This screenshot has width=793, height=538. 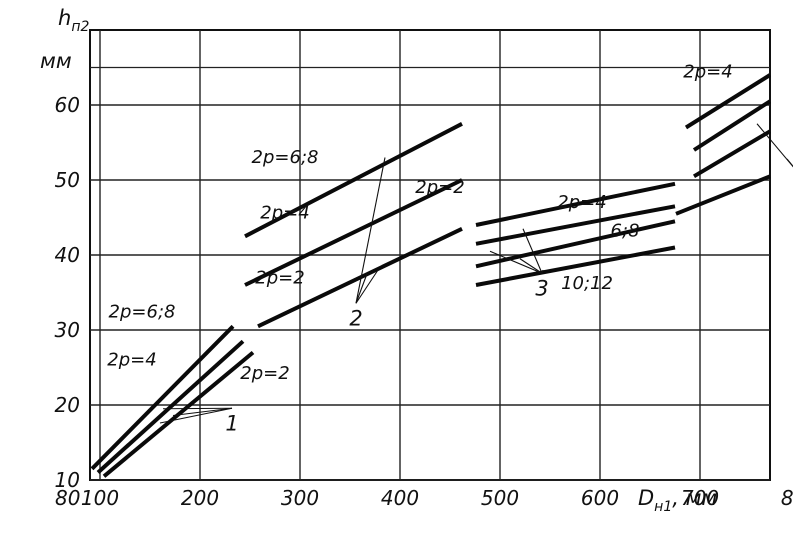 I want to click on group-label: 1, so click(x=231, y=423).